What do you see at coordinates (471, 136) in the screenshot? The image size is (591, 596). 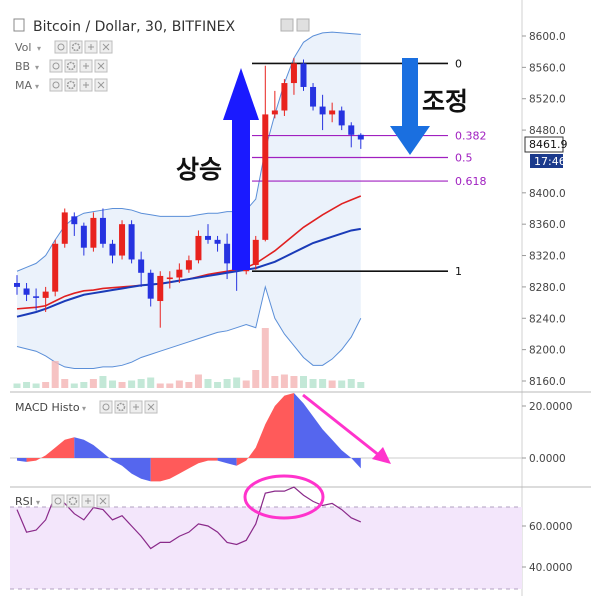 I see `fib-level-label: 0.382` at bounding box center [471, 136].